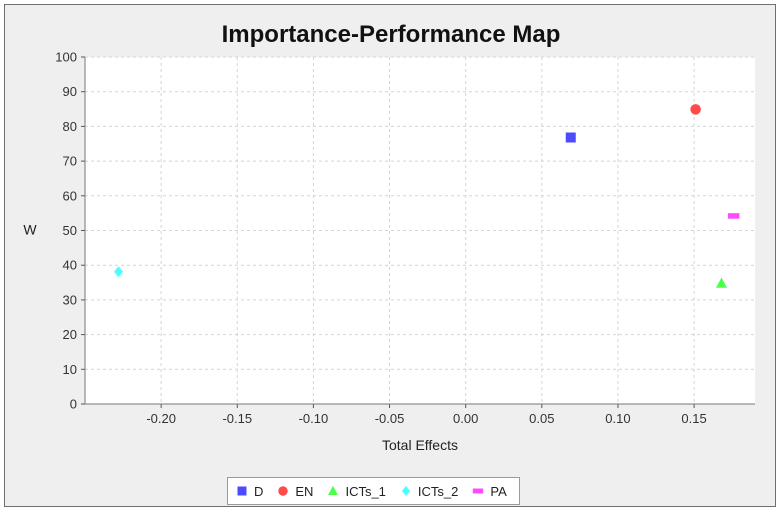 The image size is (782, 513). What do you see at coordinates (70, 161) in the screenshot?
I see `y-tick-label: 70` at bounding box center [70, 161].